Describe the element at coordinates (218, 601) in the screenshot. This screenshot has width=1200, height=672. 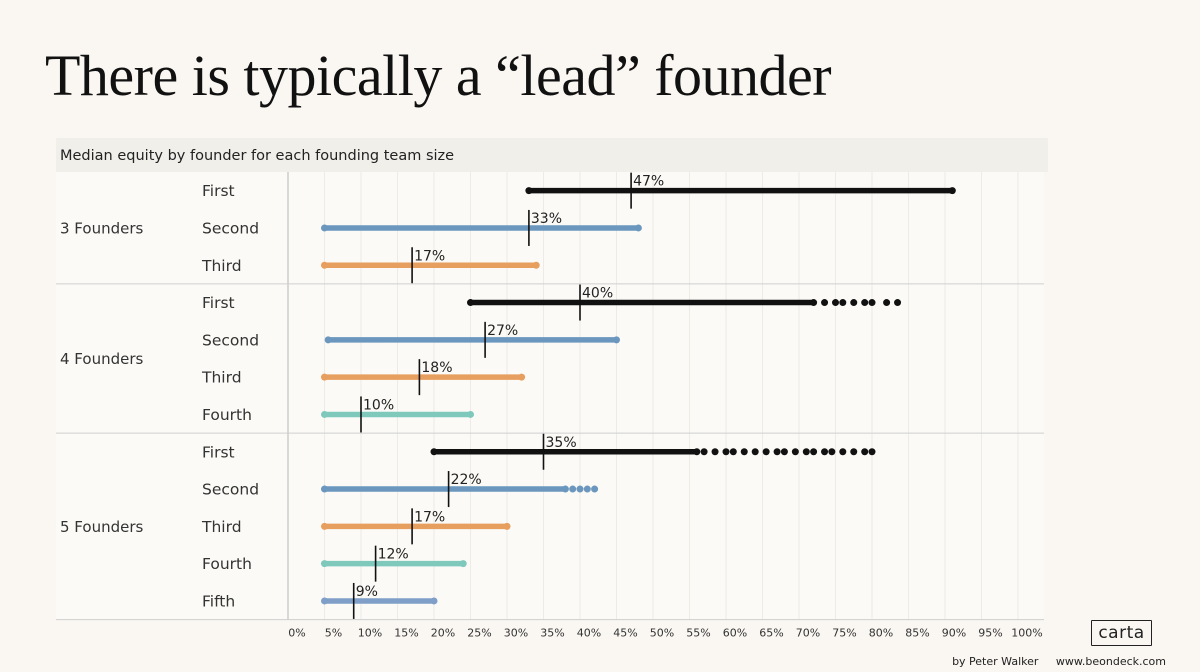
I see `row-label: Fifth` at that location.